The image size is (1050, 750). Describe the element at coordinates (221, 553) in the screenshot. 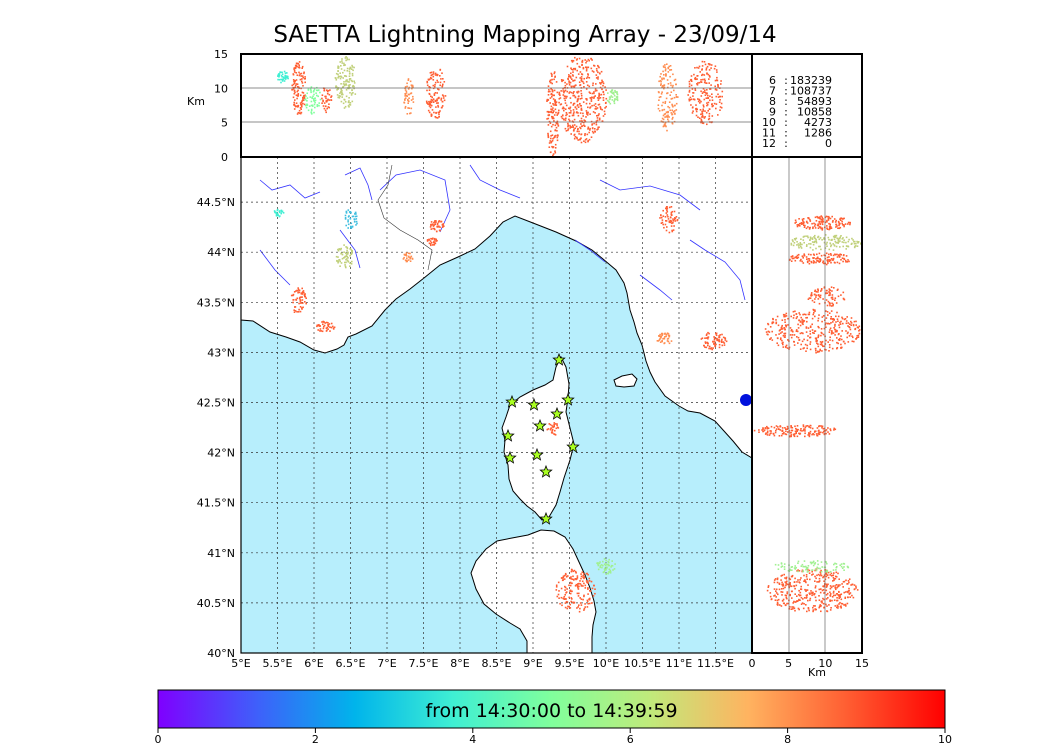

I see `lat-tick-label: 41°N` at that location.